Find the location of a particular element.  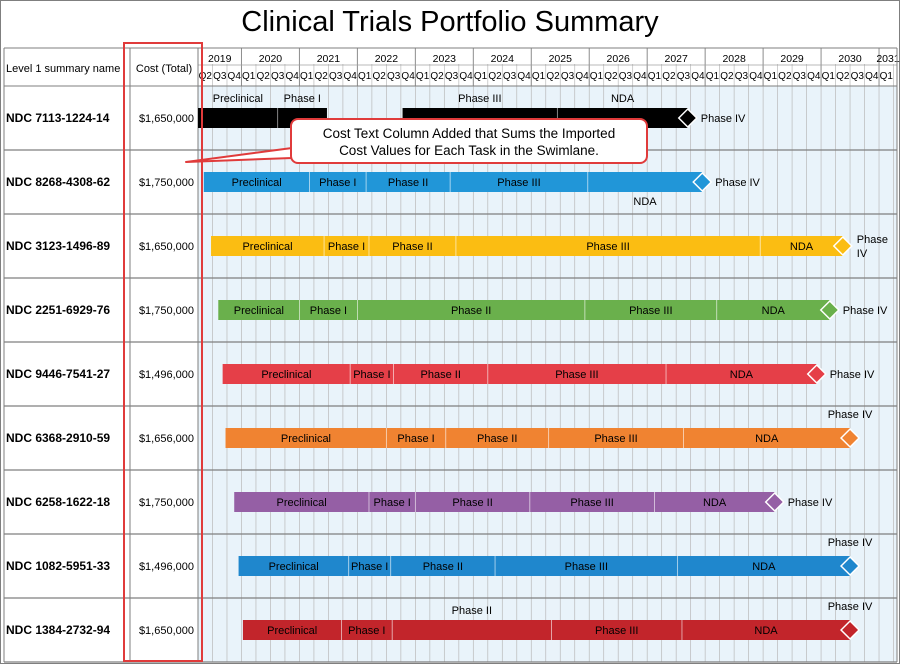

year-label: 2030 is located at coordinates (850, 59).